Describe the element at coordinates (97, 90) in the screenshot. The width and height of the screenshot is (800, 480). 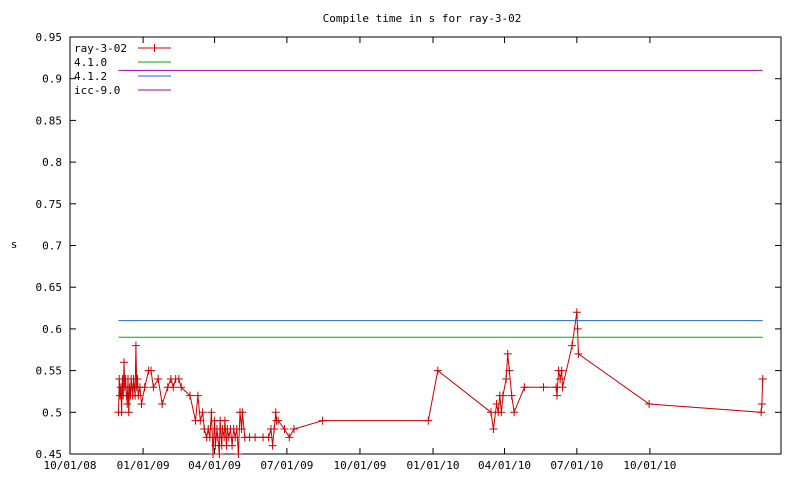
I see `legend-label: icc-9.0` at that location.